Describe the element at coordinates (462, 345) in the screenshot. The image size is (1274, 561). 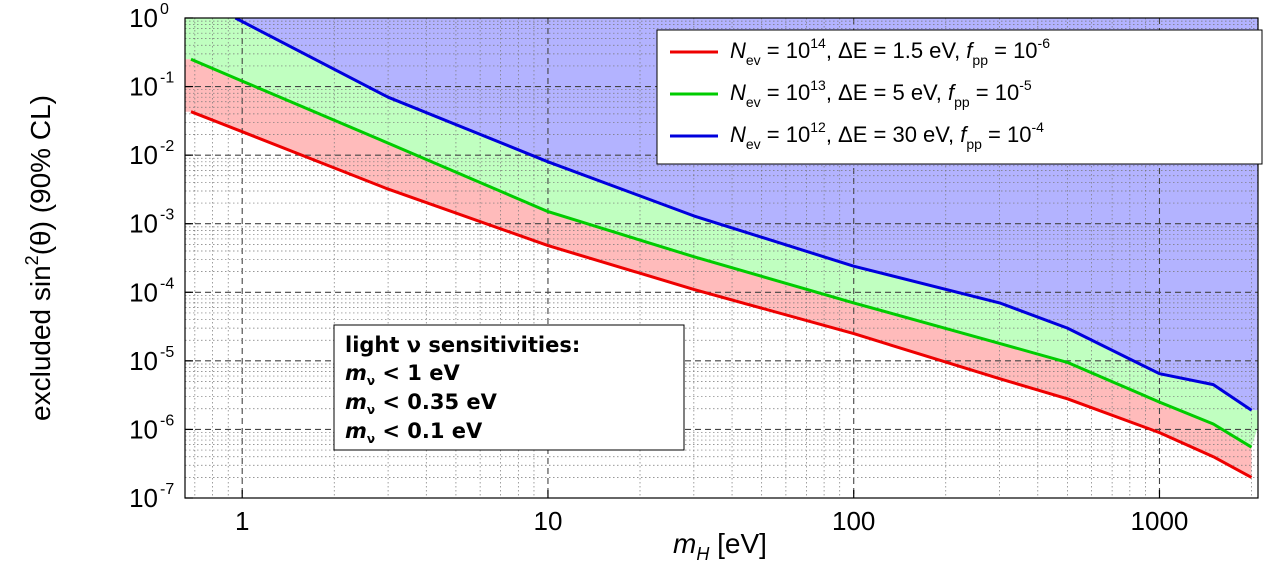
I see `annotation-title: light ν sensitivities:` at that location.